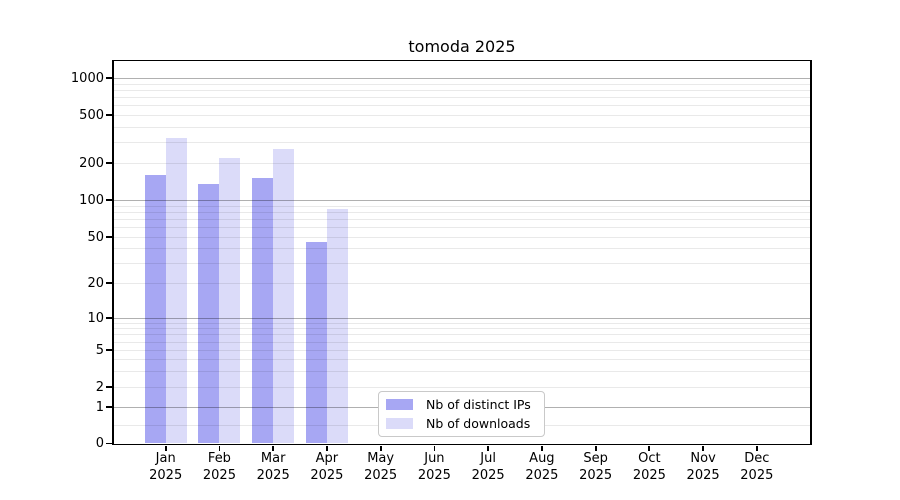 The width and height of the screenshot is (900, 500). What do you see at coordinates (99, 387) in the screenshot?
I see `y-tick-label: 2` at bounding box center [99, 387].